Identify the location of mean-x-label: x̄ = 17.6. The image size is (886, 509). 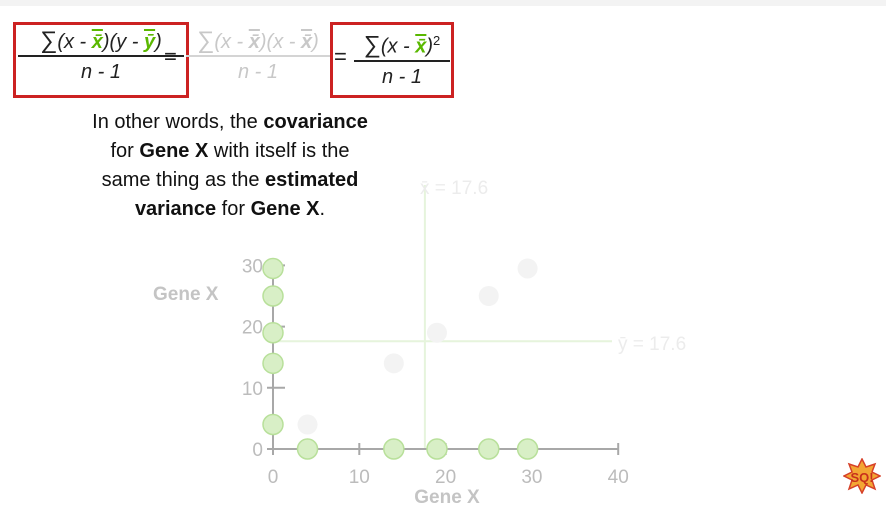
(454, 188).